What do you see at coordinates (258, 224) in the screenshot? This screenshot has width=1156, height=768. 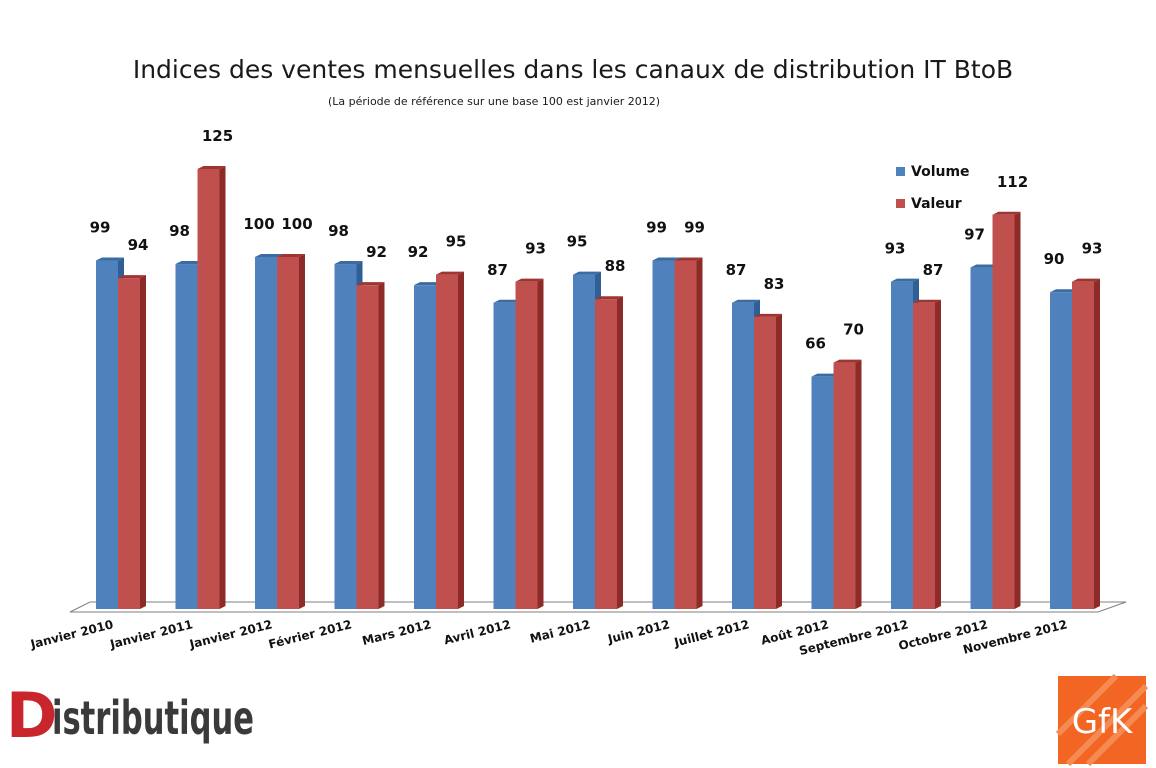 I see `data-label-volume-janvier-2012: 100` at bounding box center [258, 224].